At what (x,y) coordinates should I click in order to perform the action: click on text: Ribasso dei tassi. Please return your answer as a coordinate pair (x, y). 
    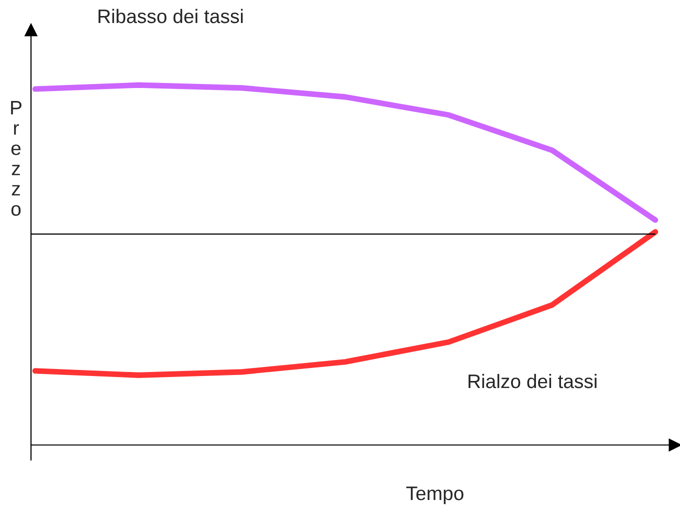
    Looking at the image, I should click on (170, 16).